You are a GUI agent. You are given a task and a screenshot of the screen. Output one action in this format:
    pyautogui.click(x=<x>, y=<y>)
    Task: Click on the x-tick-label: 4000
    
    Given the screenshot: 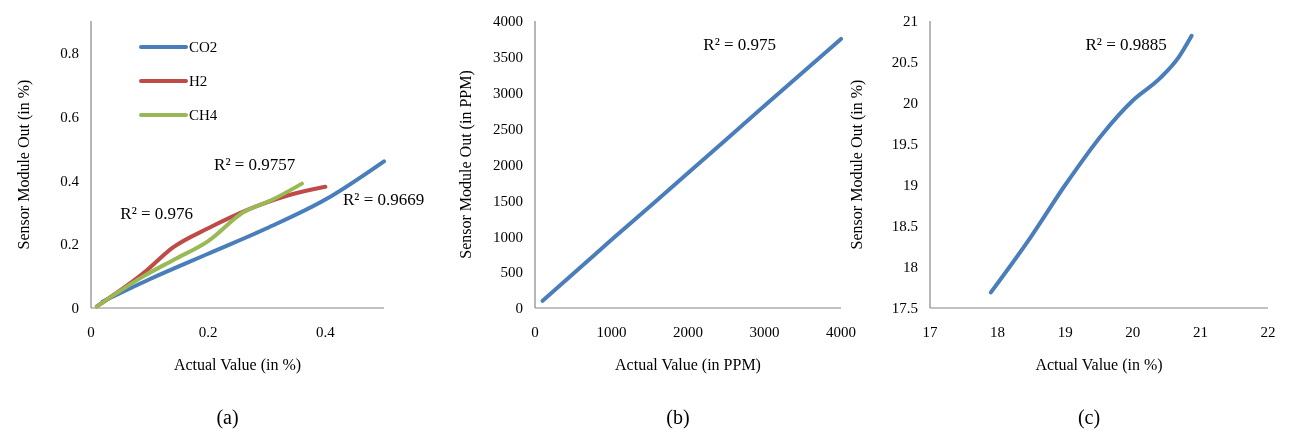 What is the action you would take?
    pyautogui.click(x=841, y=332)
    